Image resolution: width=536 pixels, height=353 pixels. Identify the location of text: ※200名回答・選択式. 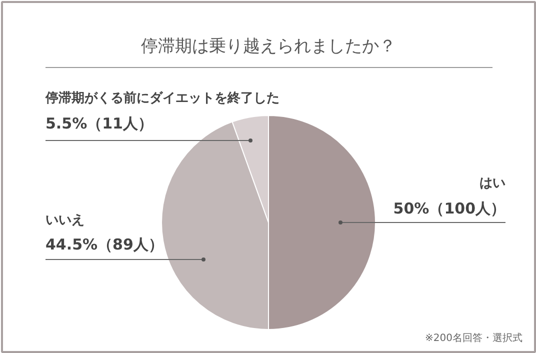
(474, 338).